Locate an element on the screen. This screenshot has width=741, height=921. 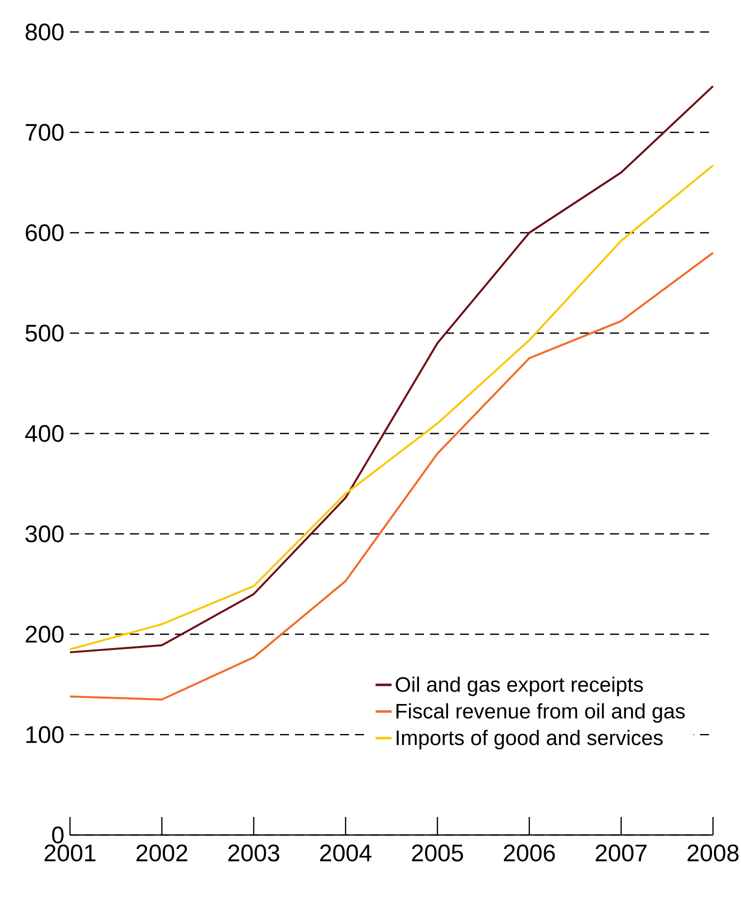
x-tick-label: 2001 is located at coordinates (70, 853).